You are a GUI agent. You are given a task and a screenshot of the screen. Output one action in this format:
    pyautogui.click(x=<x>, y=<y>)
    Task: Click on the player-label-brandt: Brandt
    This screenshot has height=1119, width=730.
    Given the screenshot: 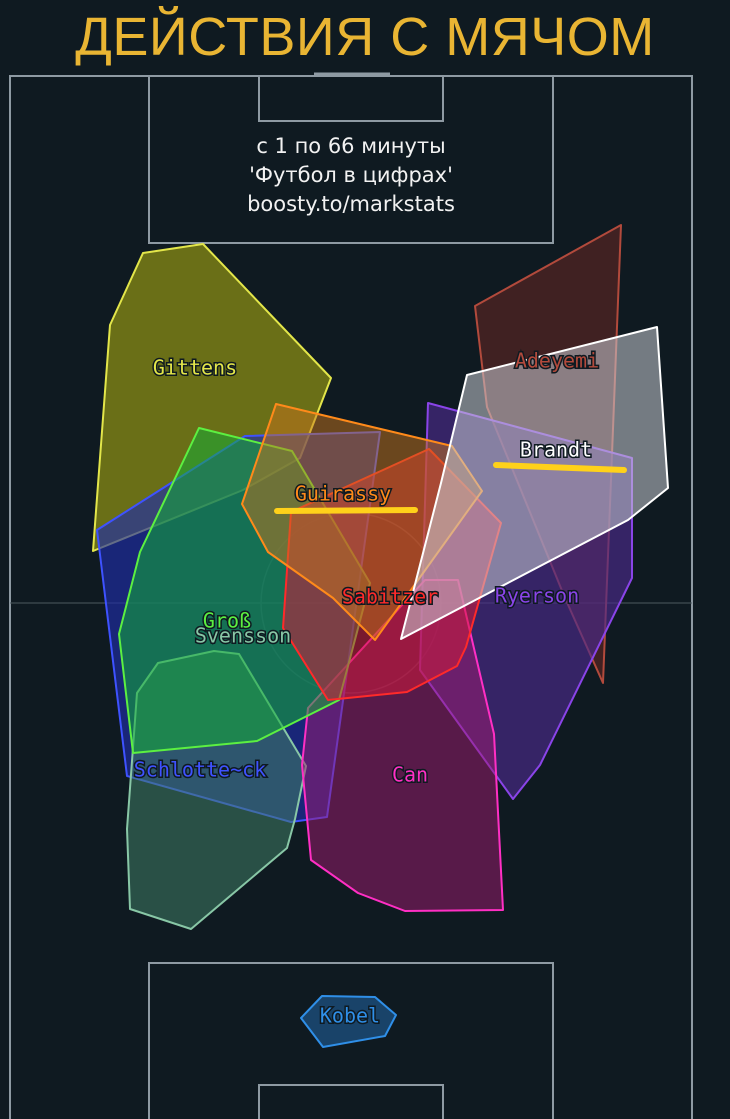 What is the action you would take?
    pyautogui.click(x=556, y=450)
    